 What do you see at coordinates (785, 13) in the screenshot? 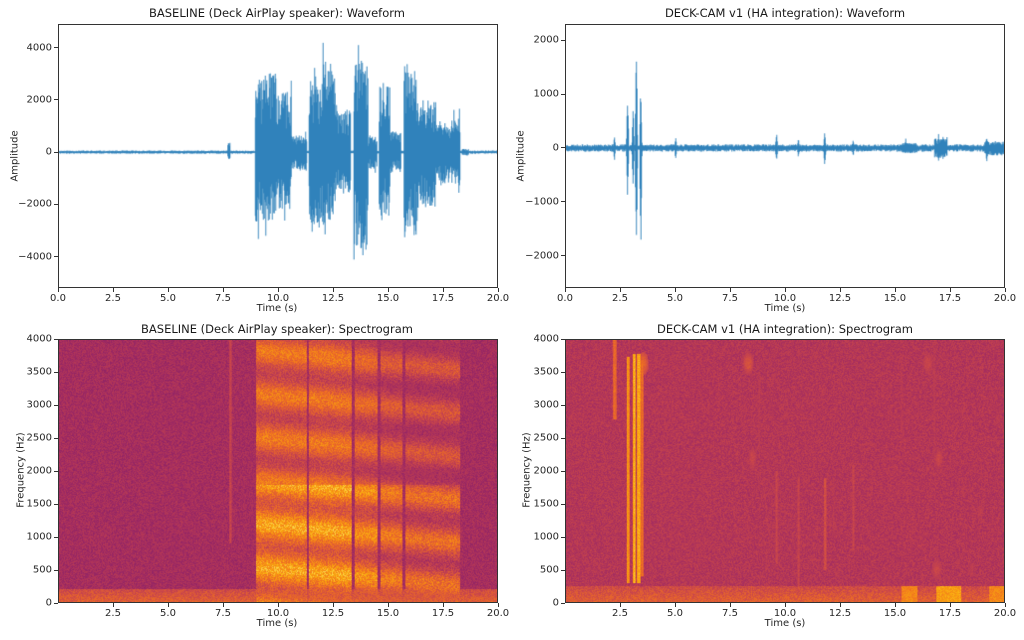
I see `deckcam-waveform-title: DECK-CAM v1 (HA integration): Waveform` at bounding box center [785, 13].